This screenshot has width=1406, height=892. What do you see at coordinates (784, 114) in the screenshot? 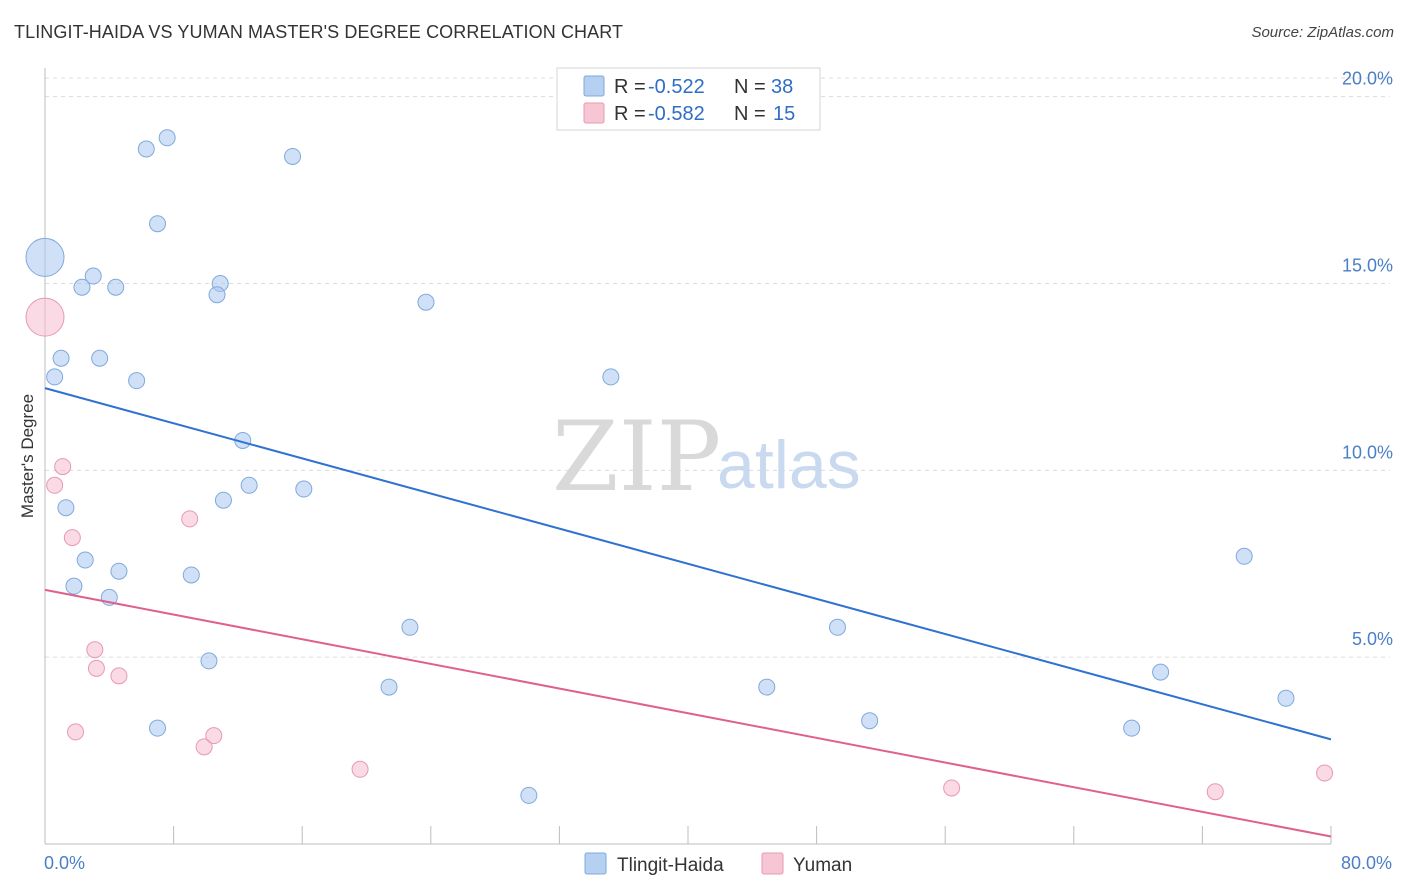
I see `legend-n-value: 15` at bounding box center [784, 114].